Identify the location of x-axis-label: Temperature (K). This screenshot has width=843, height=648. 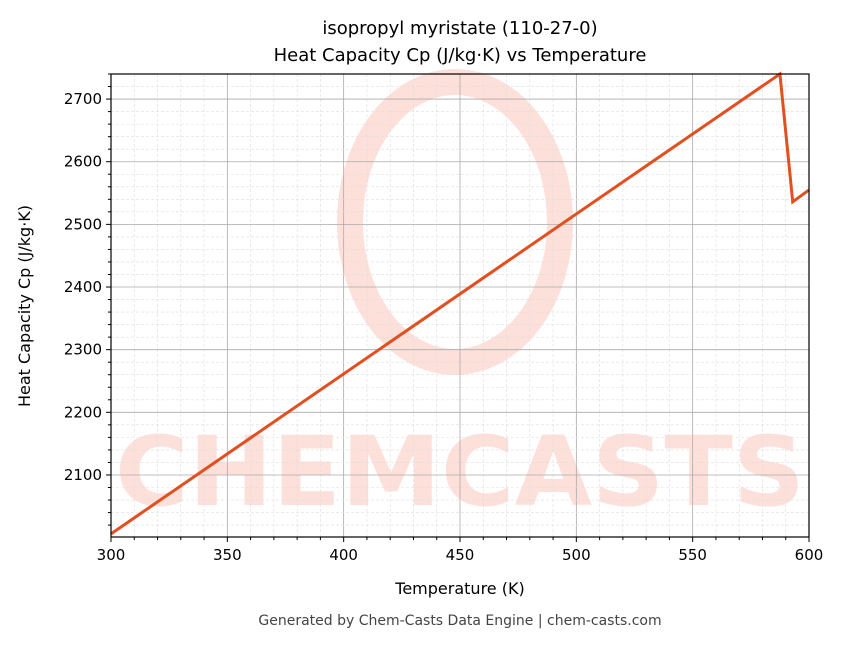
(459, 588).